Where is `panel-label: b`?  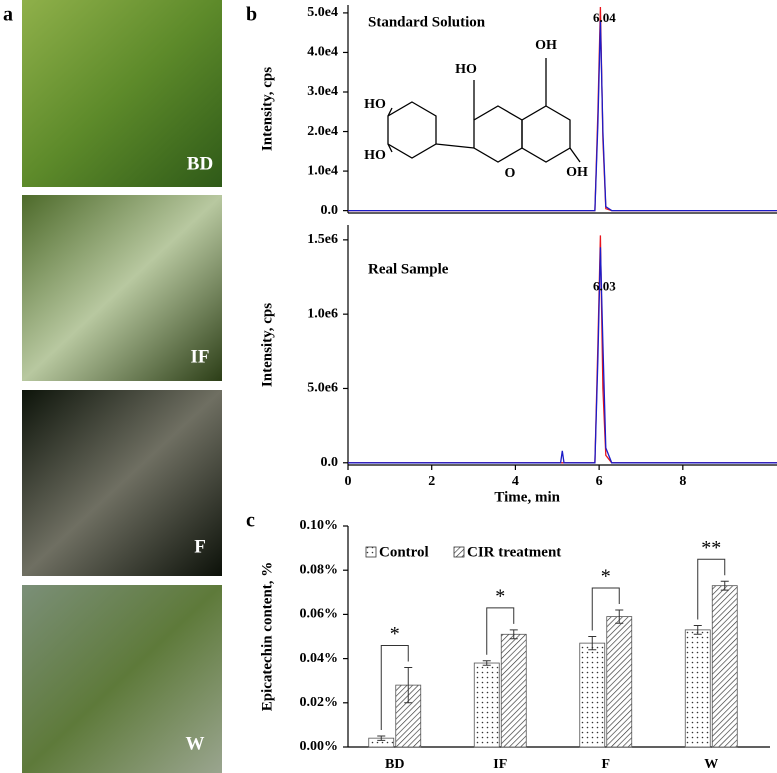
panel-label: b is located at coordinates (251, 15).